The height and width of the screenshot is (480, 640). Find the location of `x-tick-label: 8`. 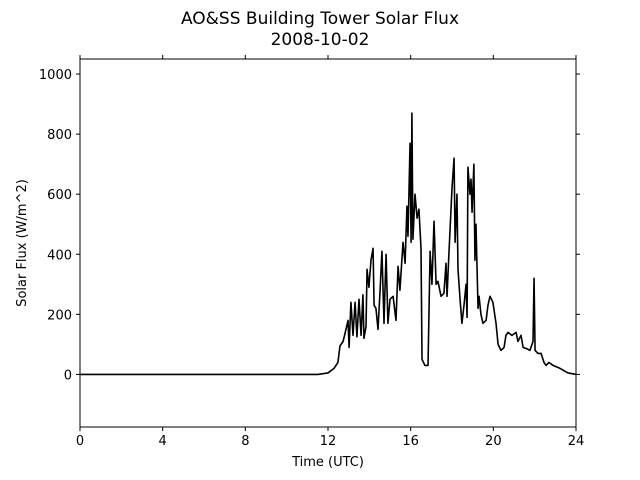

x-tick-label: 8 is located at coordinates (245, 441).